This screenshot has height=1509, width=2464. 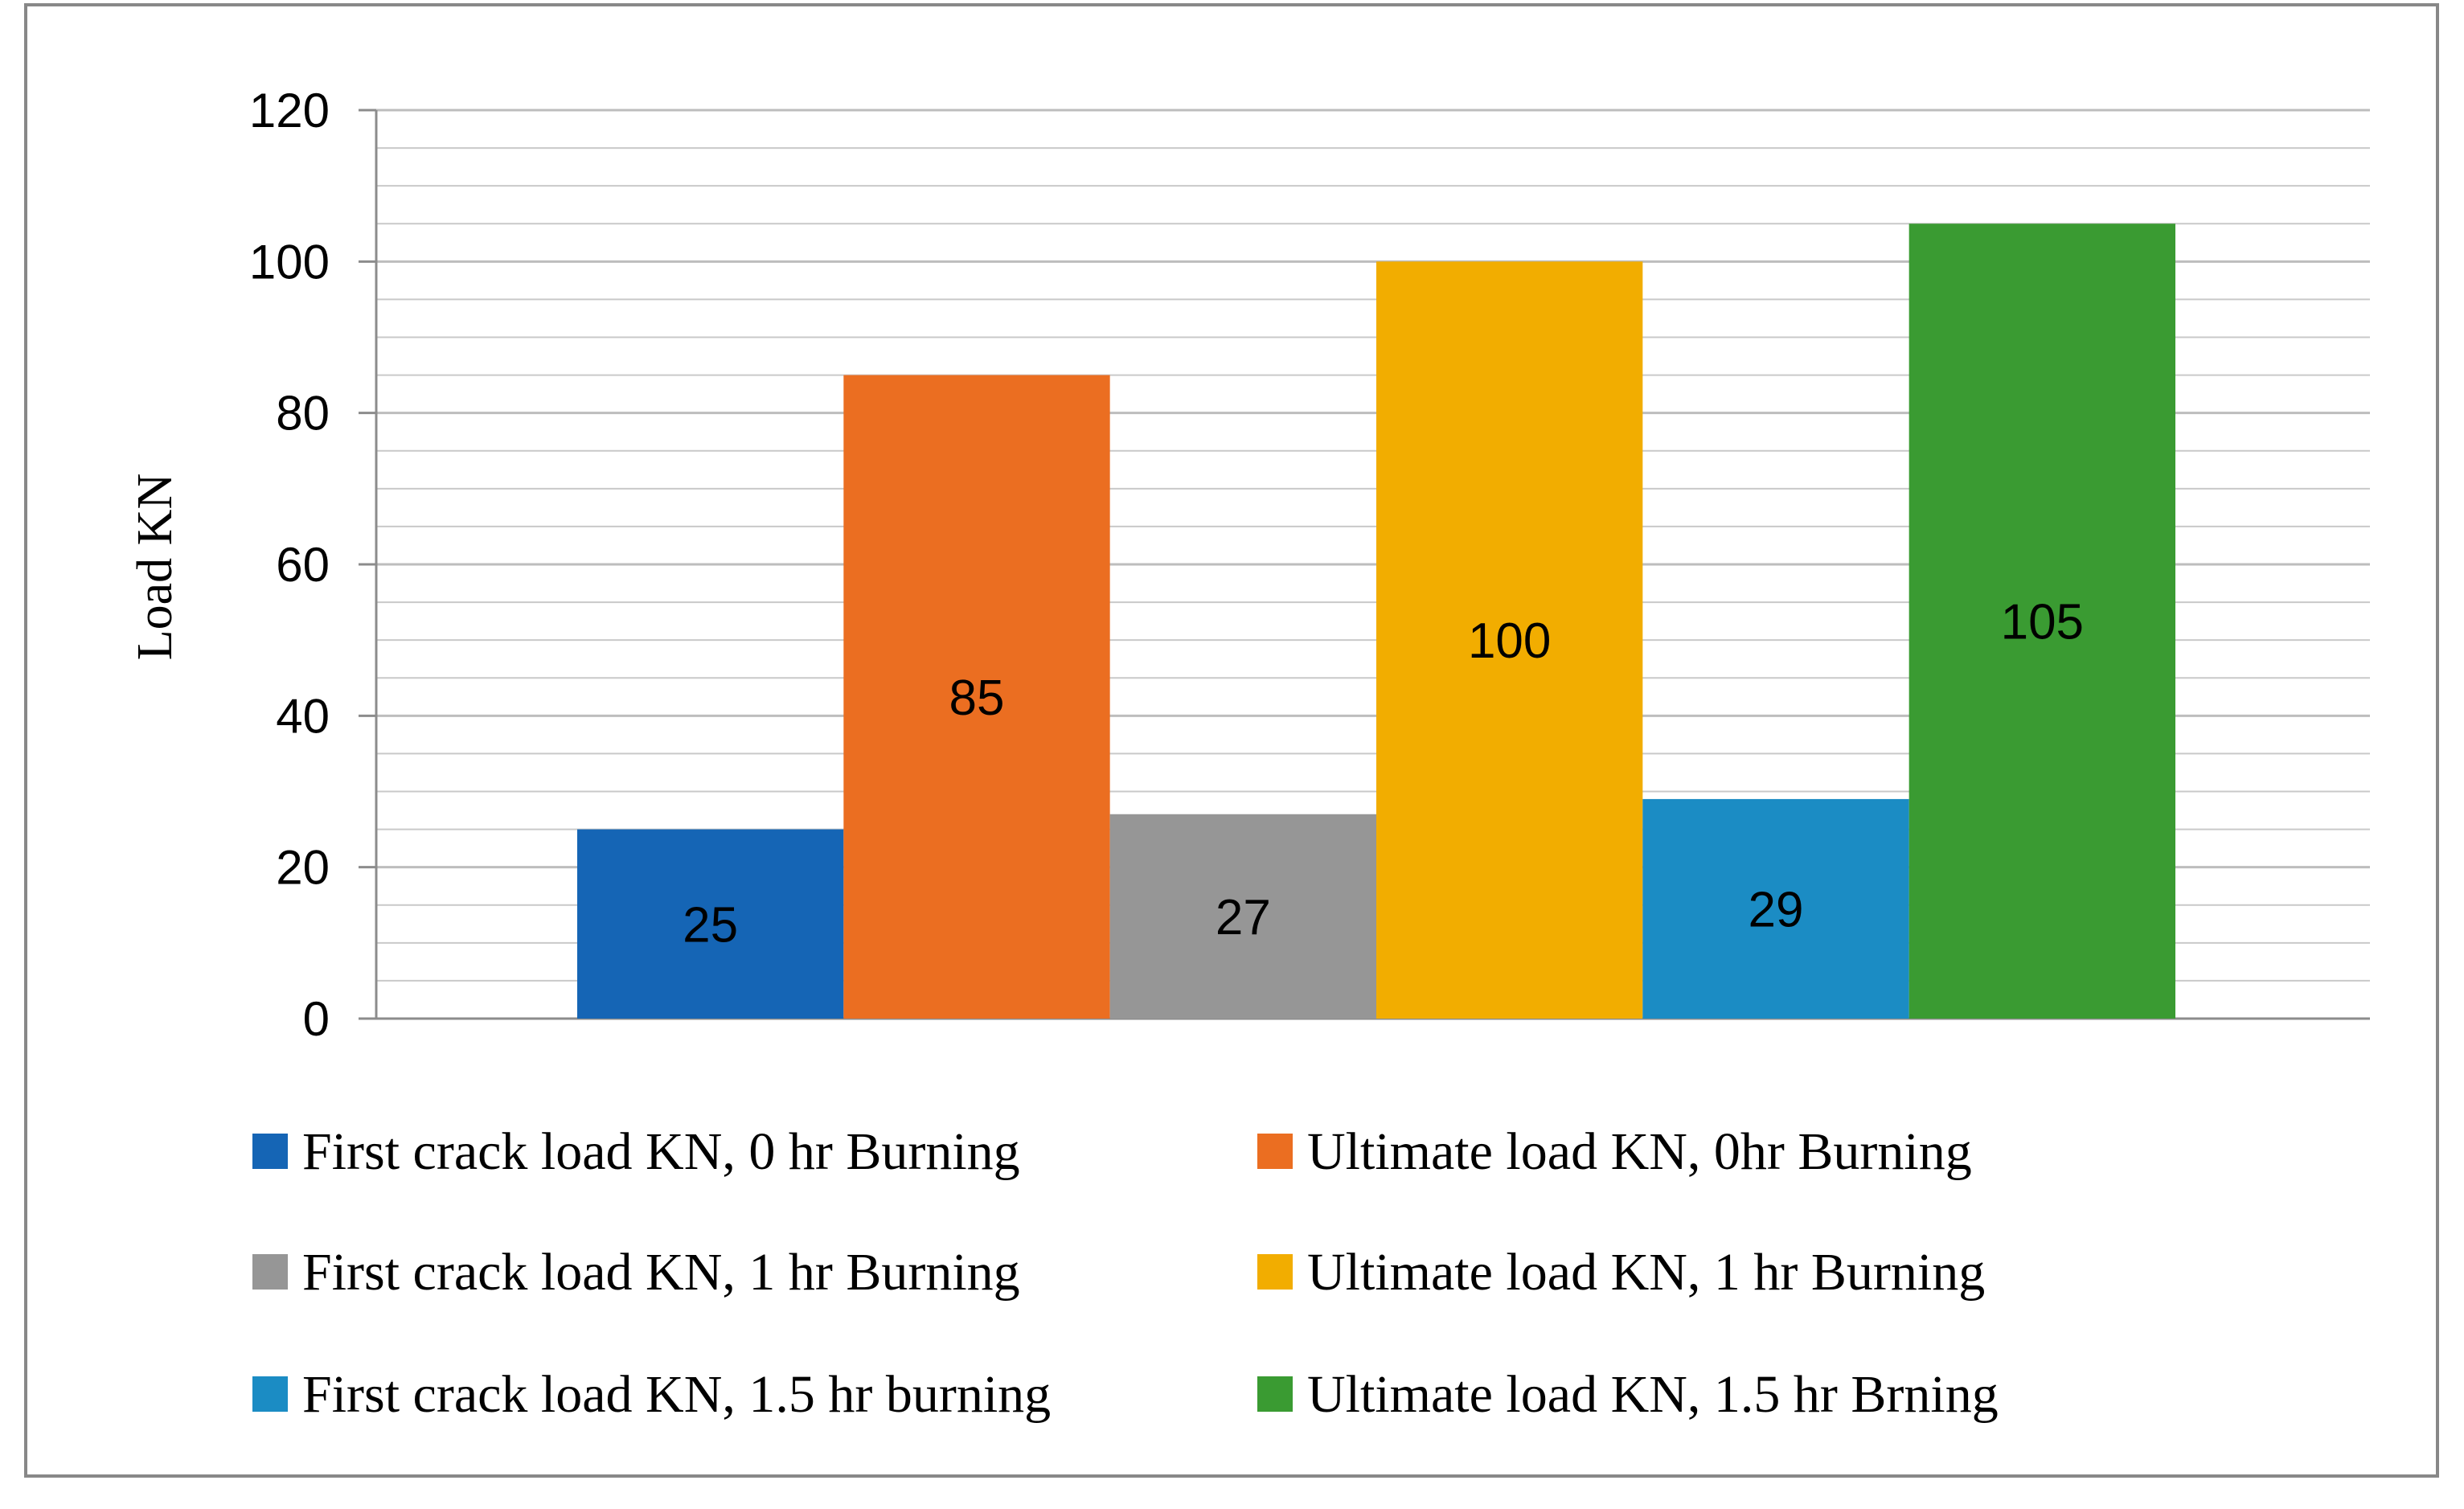 I want to click on data-label-series-6: 105, so click(x=2042, y=622).